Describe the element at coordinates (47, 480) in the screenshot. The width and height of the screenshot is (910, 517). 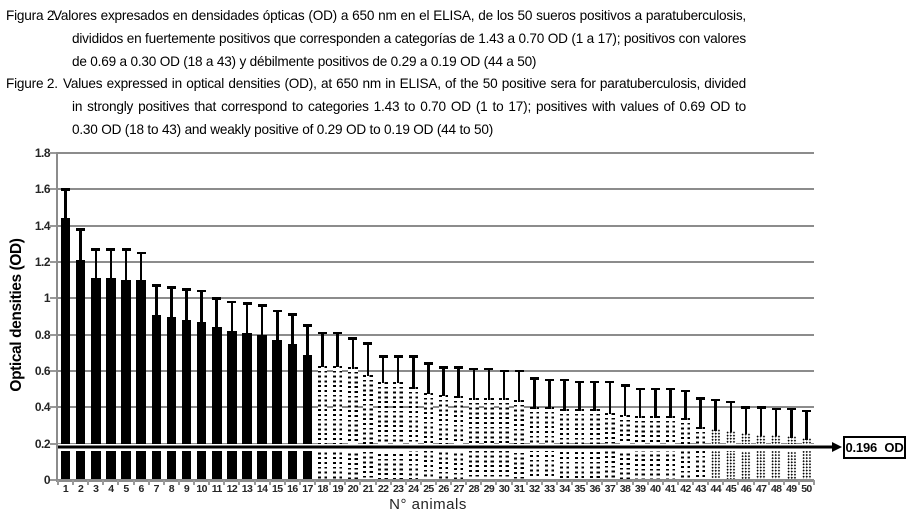
I see `y-tick-label: 0` at that location.